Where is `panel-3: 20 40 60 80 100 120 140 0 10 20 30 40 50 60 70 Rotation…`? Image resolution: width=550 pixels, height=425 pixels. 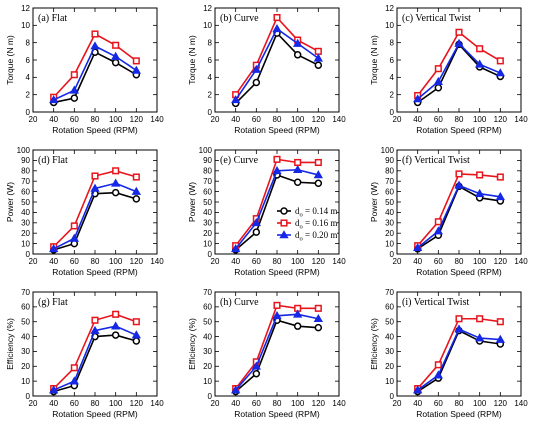
panel-3: 20 40 60 80 100 120 140 0 10 20 30 40 50 60 70 Rotation… is located at coordinates (84, 353).